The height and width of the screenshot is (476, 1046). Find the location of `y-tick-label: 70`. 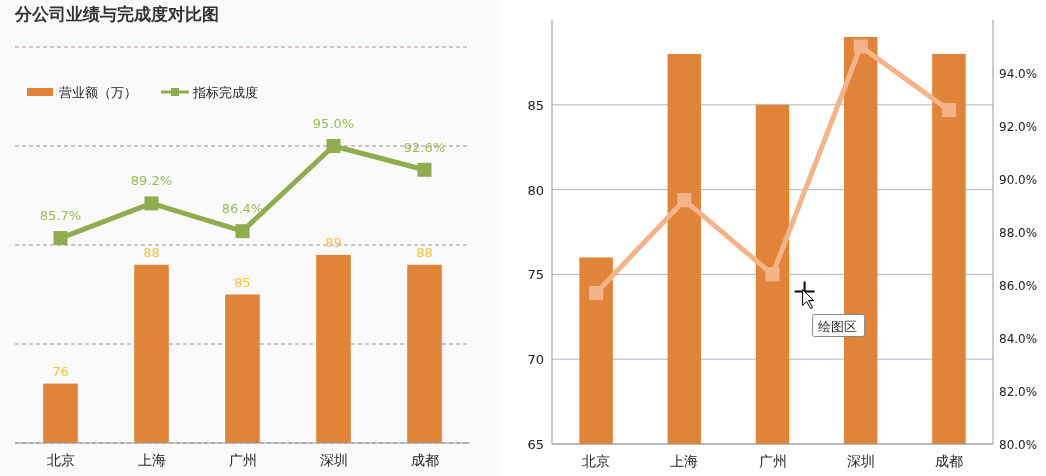

y-tick-label: 70 is located at coordinates (535, 360).